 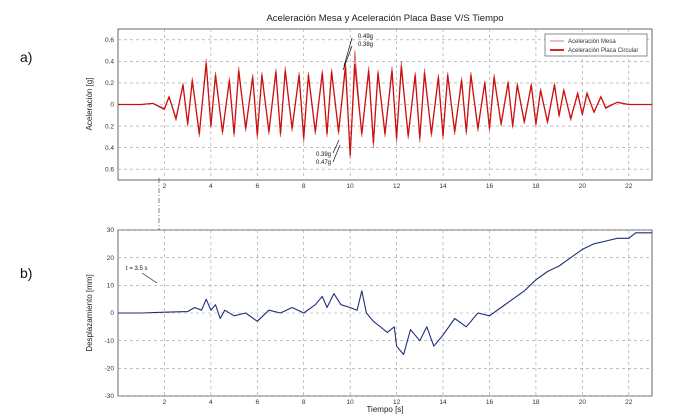 I want to click on chart-b-xtick-7: 16, so click(x=490, y=402).